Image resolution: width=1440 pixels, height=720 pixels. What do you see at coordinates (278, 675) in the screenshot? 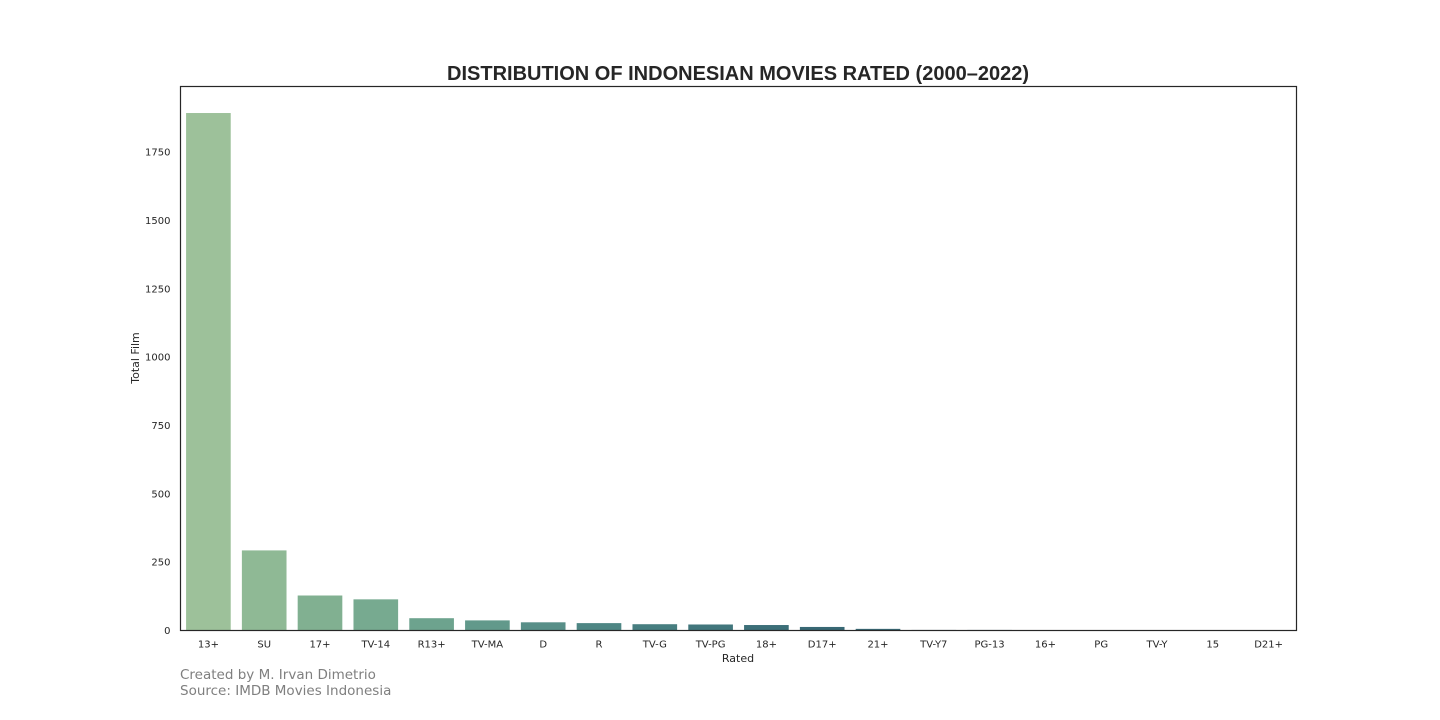
I see `credit-author: Created by M. Irvan Dimetrio` at bounding box center [278, 675].